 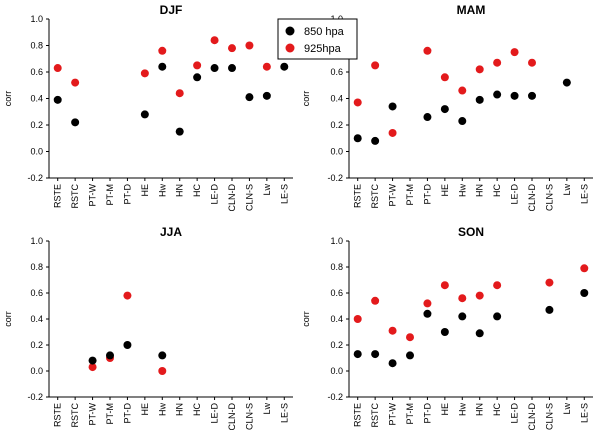 I want to click on x-tick-label: RSTC, so click(x=75, y=415).